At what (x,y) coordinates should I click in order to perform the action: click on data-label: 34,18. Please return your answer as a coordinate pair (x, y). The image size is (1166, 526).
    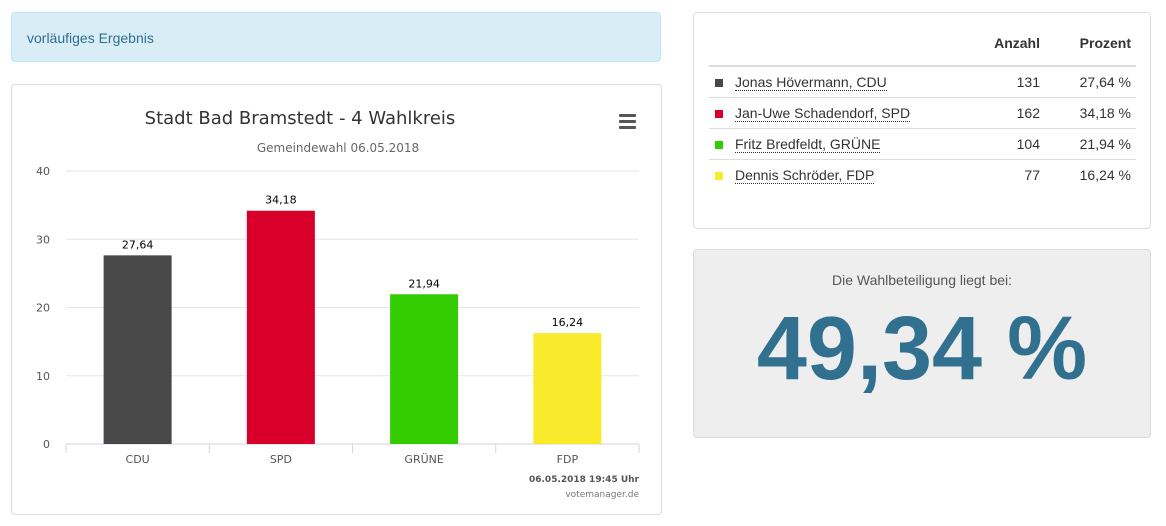
    Looking at the image, I should click on (281, 200).